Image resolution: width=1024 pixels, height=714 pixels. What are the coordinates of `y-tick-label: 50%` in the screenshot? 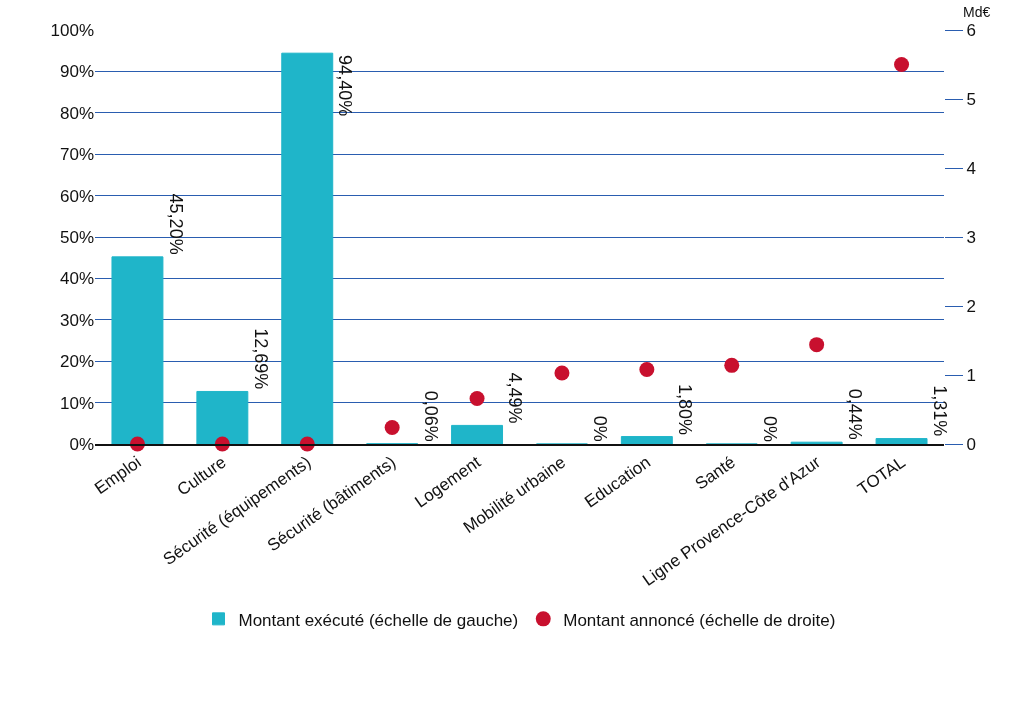 It's located at (76, 237).